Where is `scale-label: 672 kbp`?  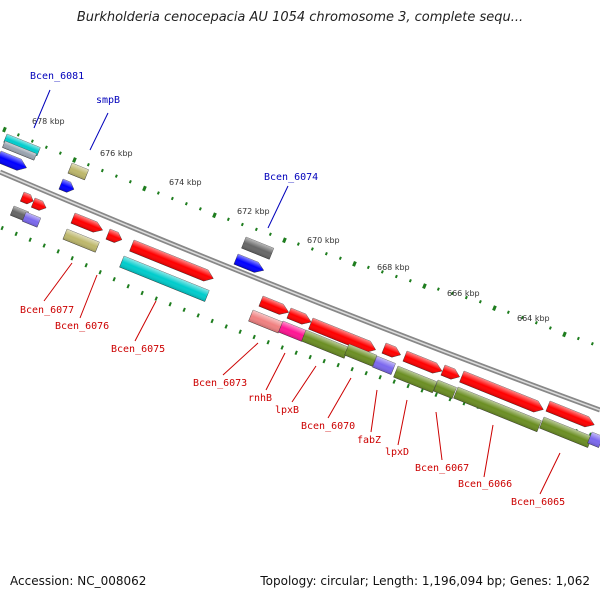 scale-label: 672 kbp is located at coordinates (253, 211).